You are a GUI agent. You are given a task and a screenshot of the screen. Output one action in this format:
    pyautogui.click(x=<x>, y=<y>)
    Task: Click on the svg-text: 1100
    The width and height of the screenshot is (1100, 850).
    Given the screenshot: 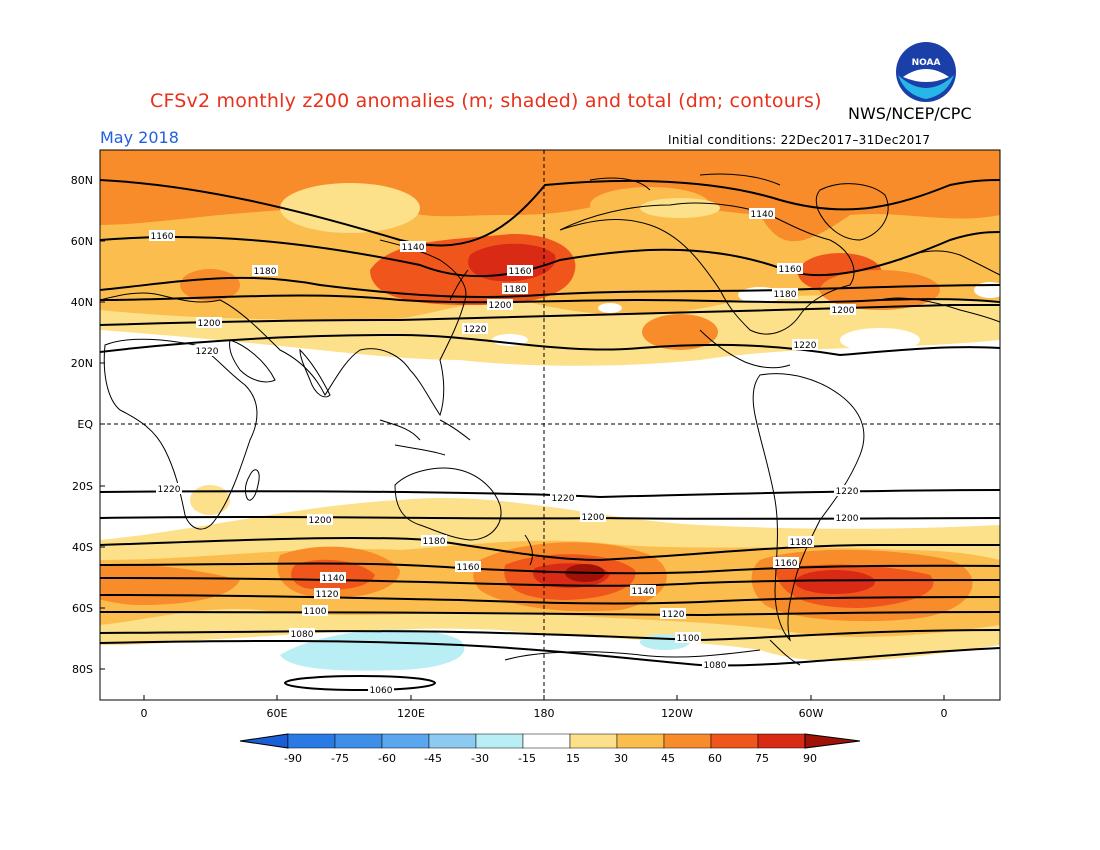 What is the action you would take?
    pyautogui.click(x=315, y=612)
    